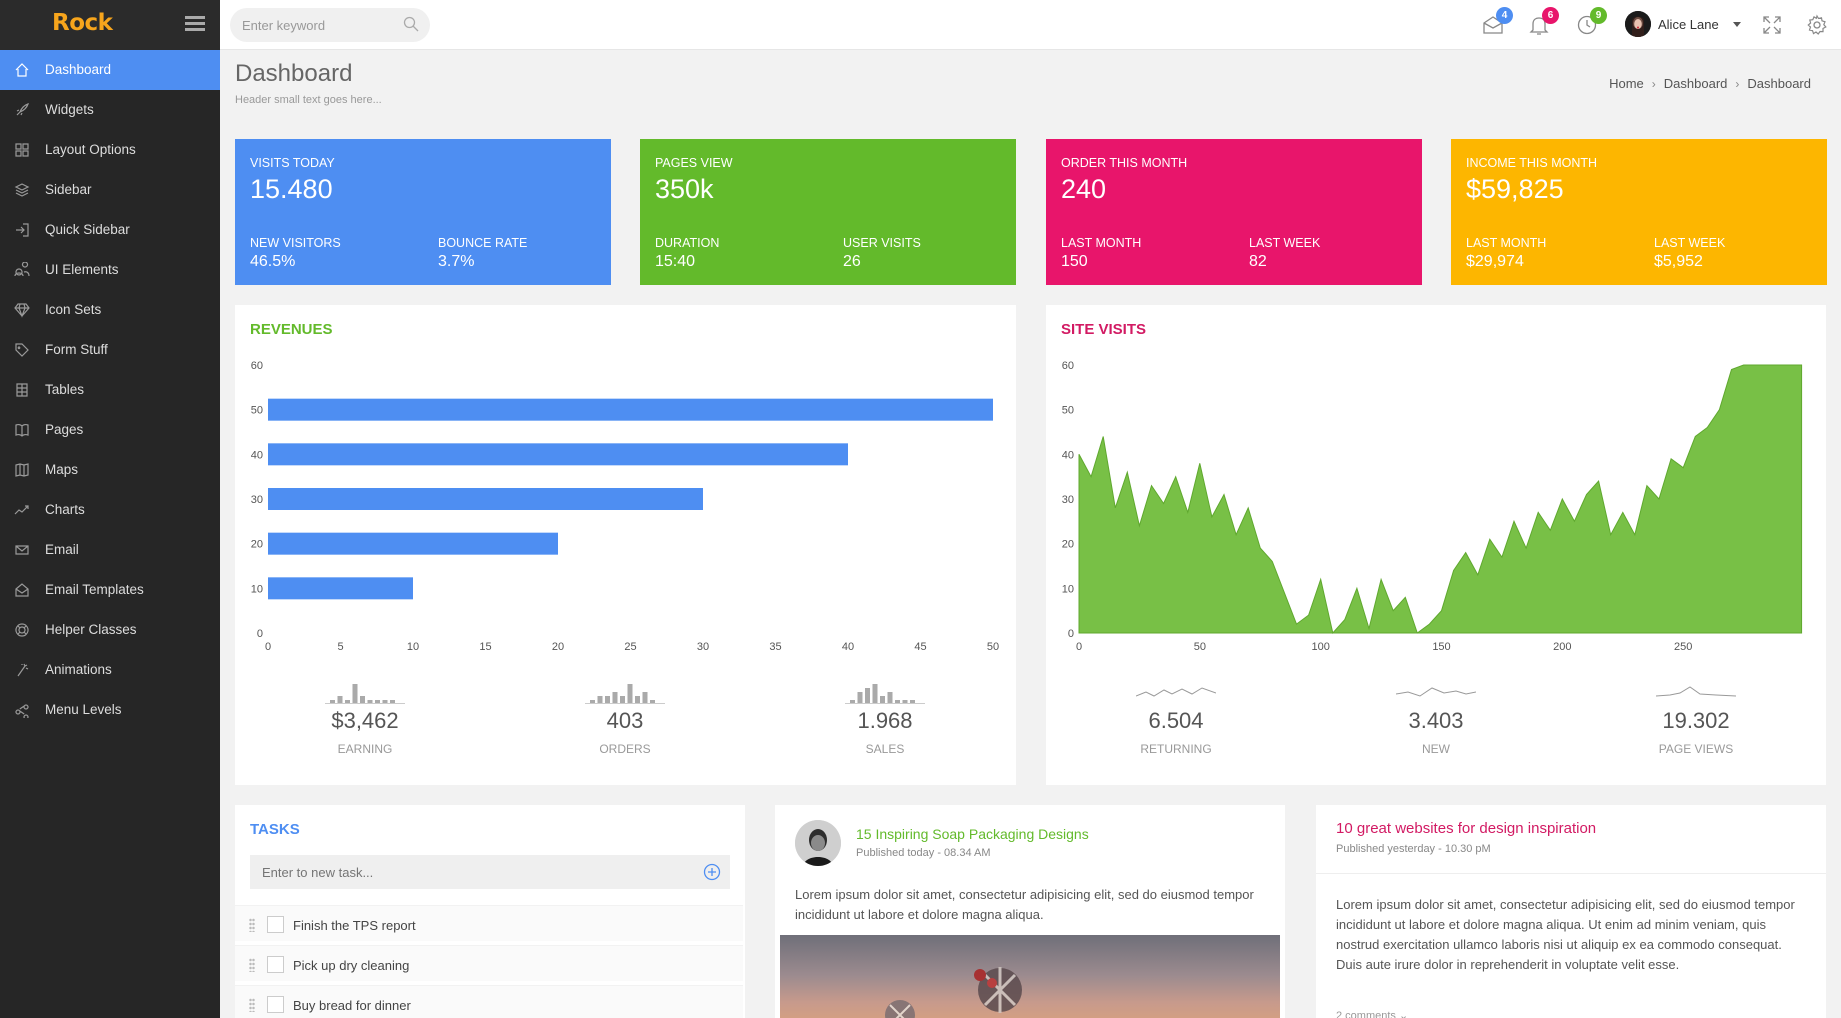 This screenshot has width=1841, height=1018. I want to click on settings-gear-icon, so click(1817, 25).